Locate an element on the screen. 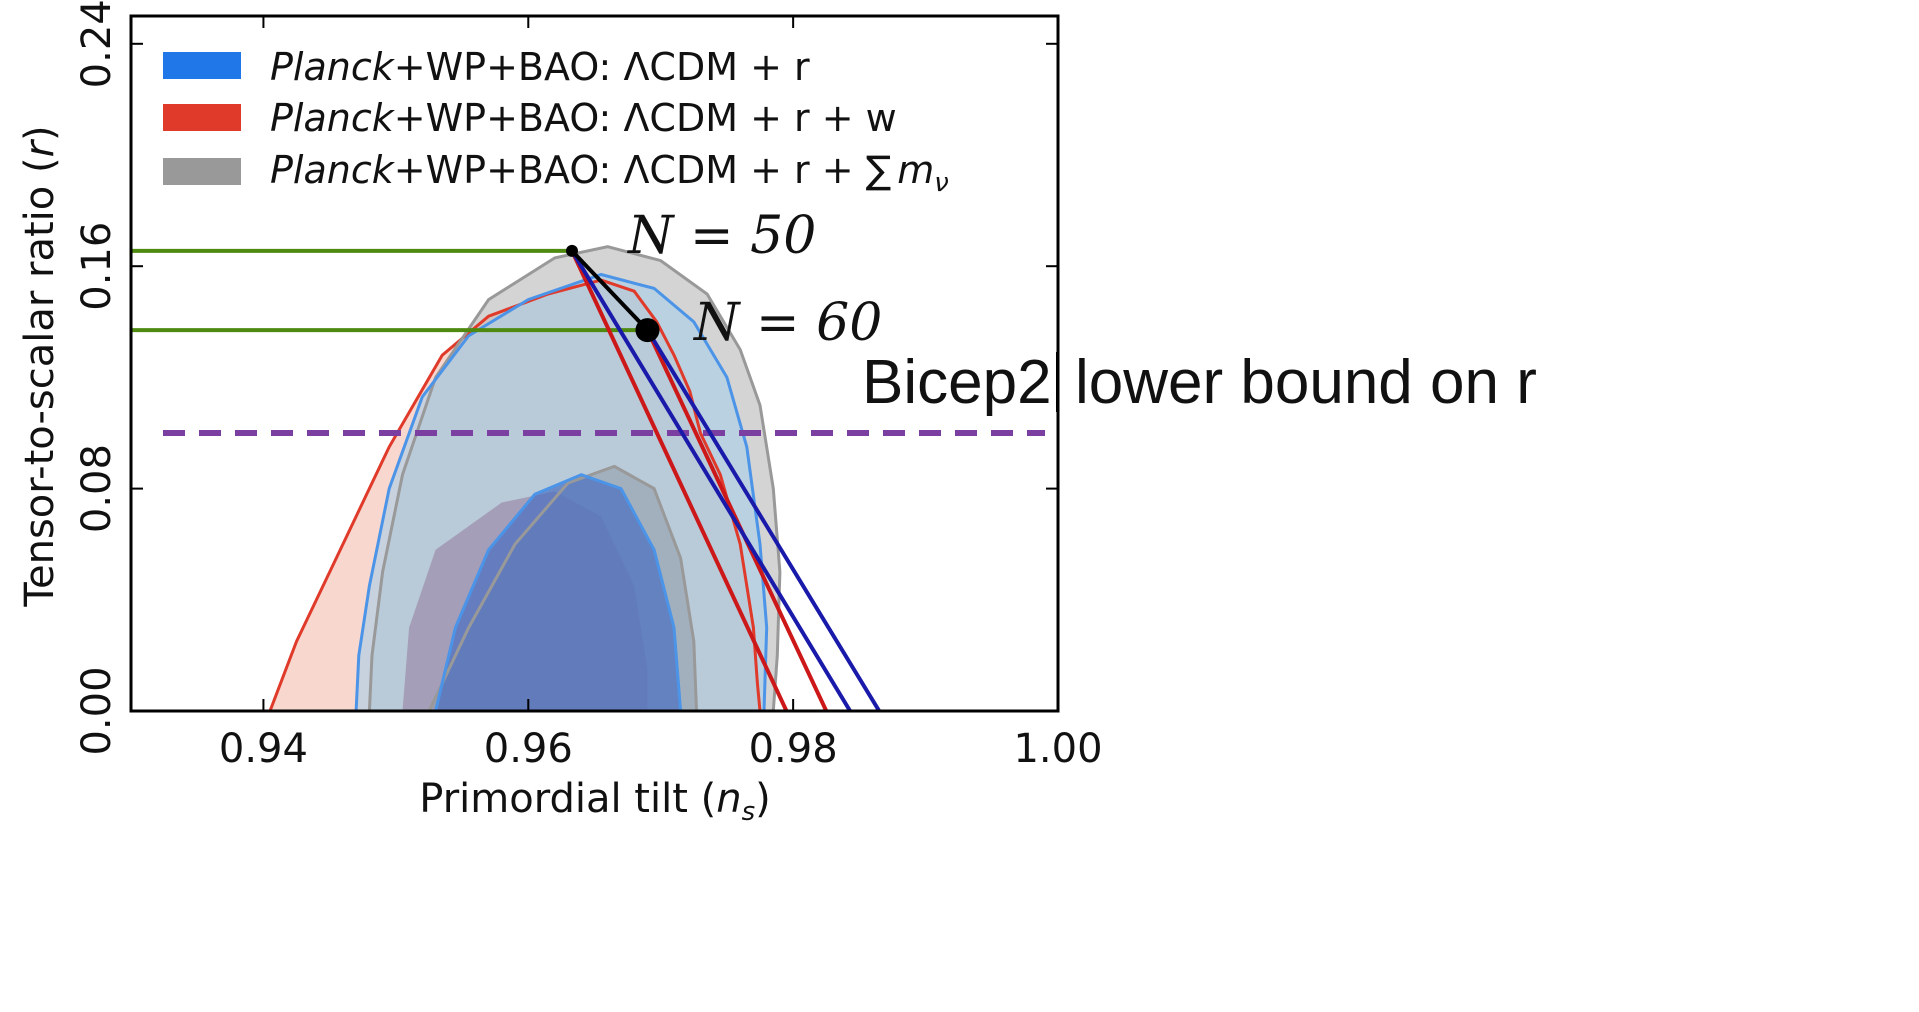  n60-label: N = 60 is located at coordinates (787, 323).